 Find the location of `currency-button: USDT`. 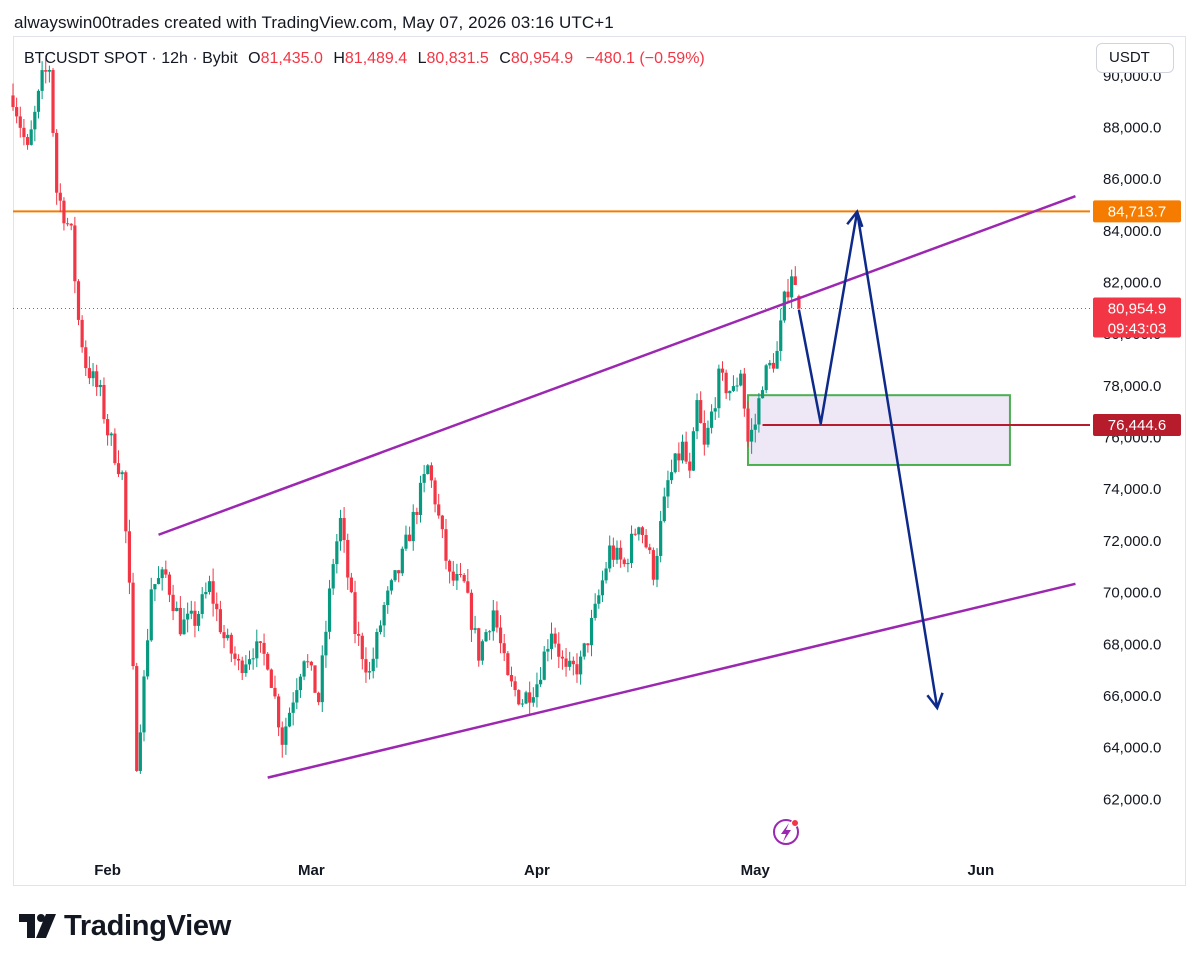

currency-button: USDT is located at coordinates (1135, 58).